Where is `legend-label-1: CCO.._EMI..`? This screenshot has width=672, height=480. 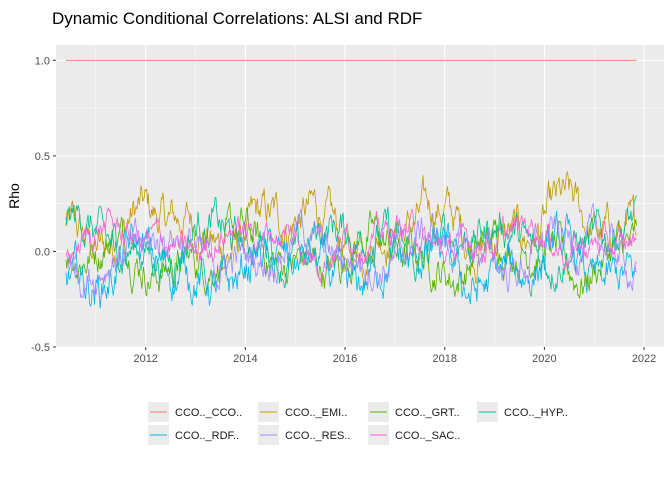 legend-label-1: CCO.._EMI.. is located at coordinates (316, 413).